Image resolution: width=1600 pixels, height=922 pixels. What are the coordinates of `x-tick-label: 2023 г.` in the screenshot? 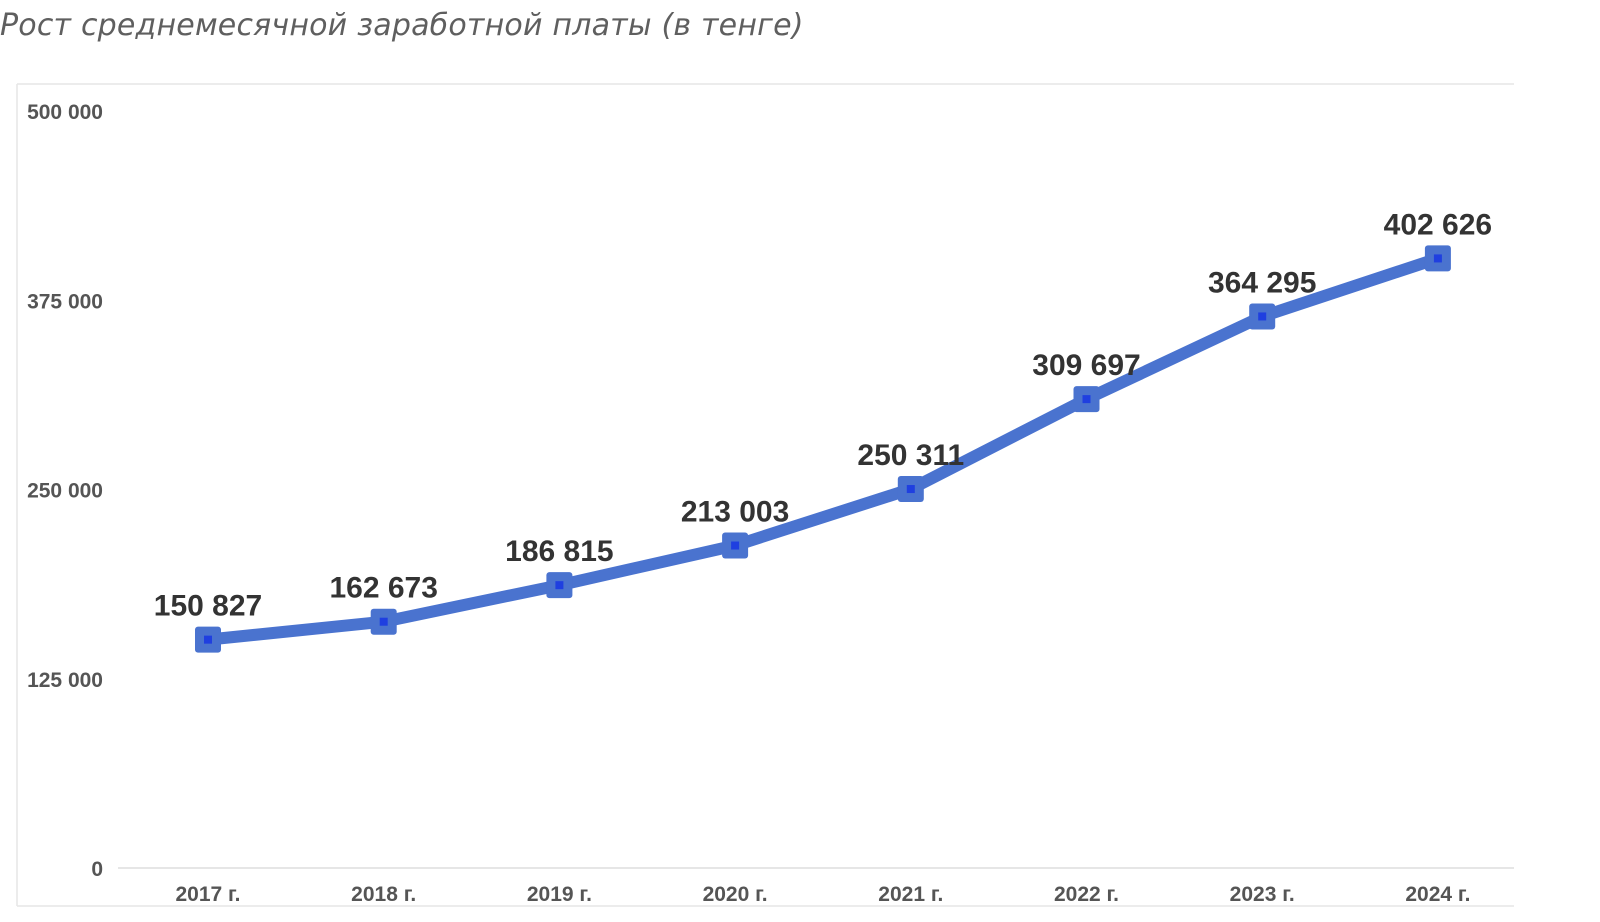 It's located at (1262, 894).